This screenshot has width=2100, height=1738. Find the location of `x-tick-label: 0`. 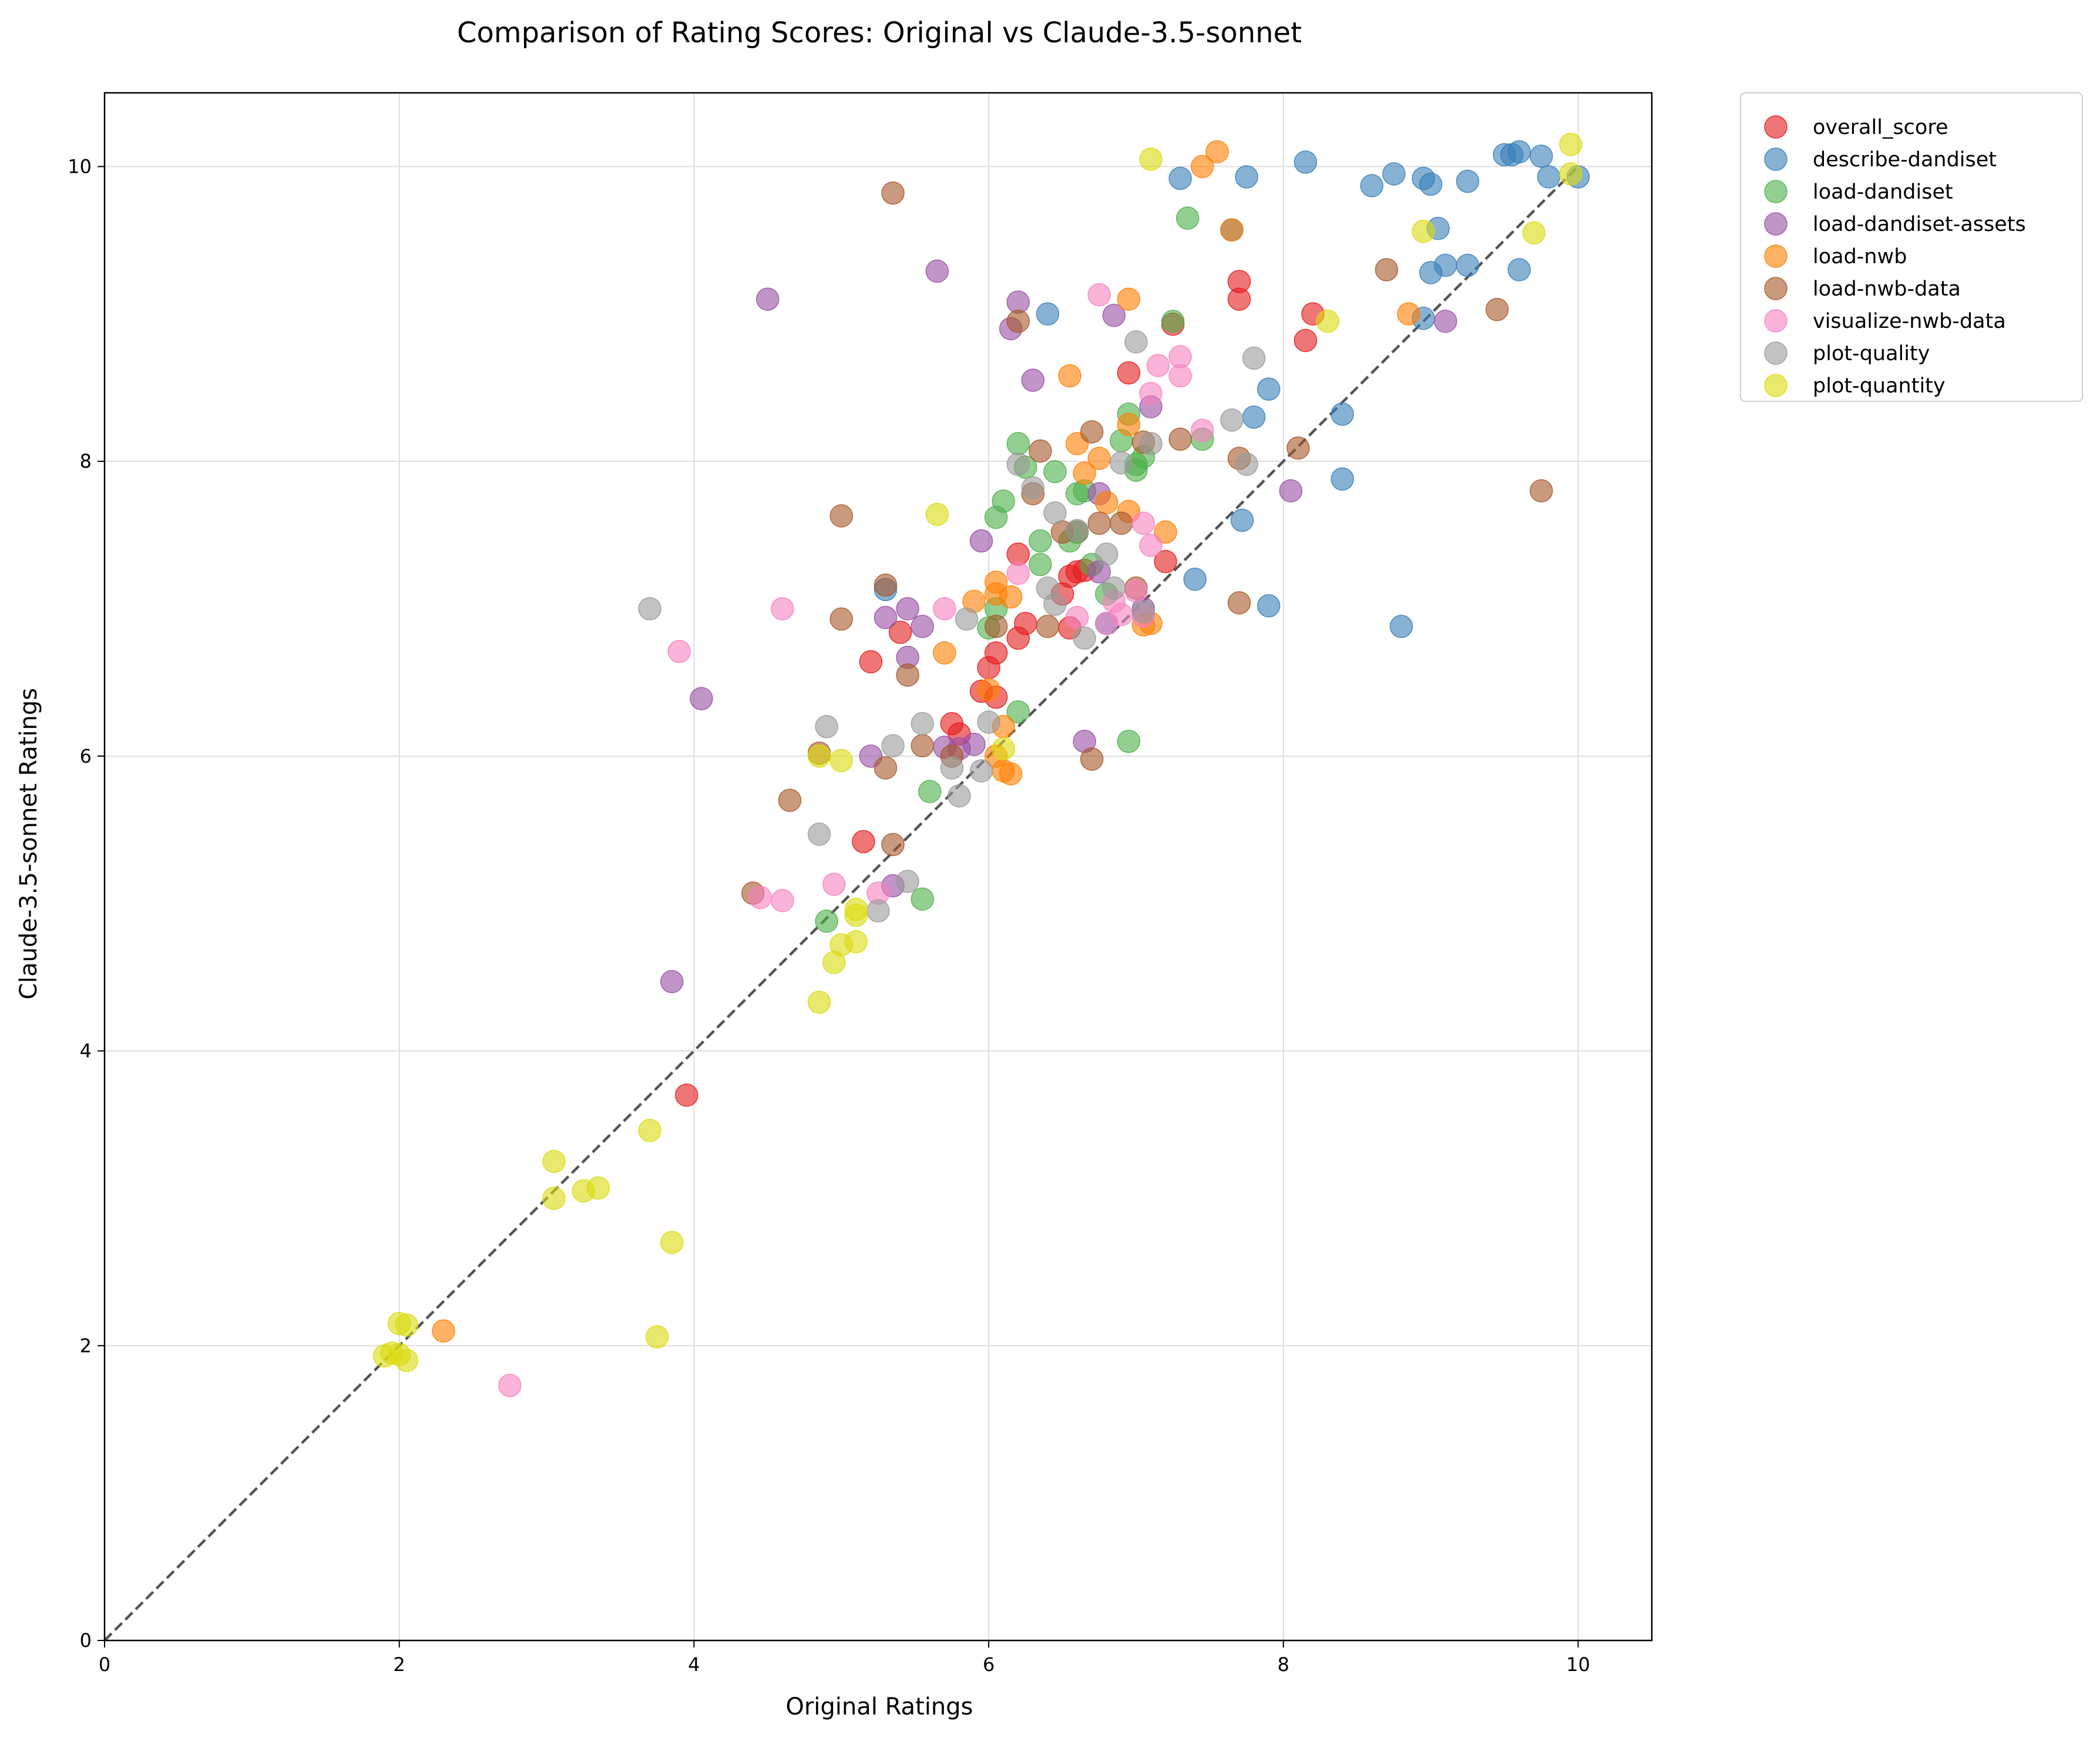

x-tick-label: 0 is located at coordinates (104, 1665).